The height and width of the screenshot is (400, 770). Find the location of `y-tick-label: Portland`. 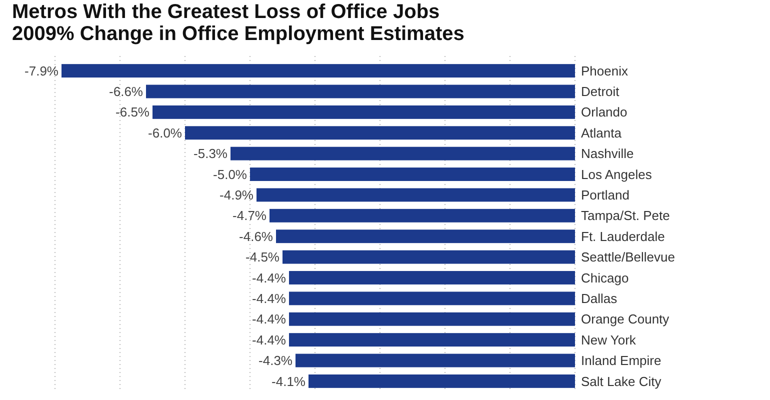

y-tick-label: Portland is located at coordinates (605, 195).